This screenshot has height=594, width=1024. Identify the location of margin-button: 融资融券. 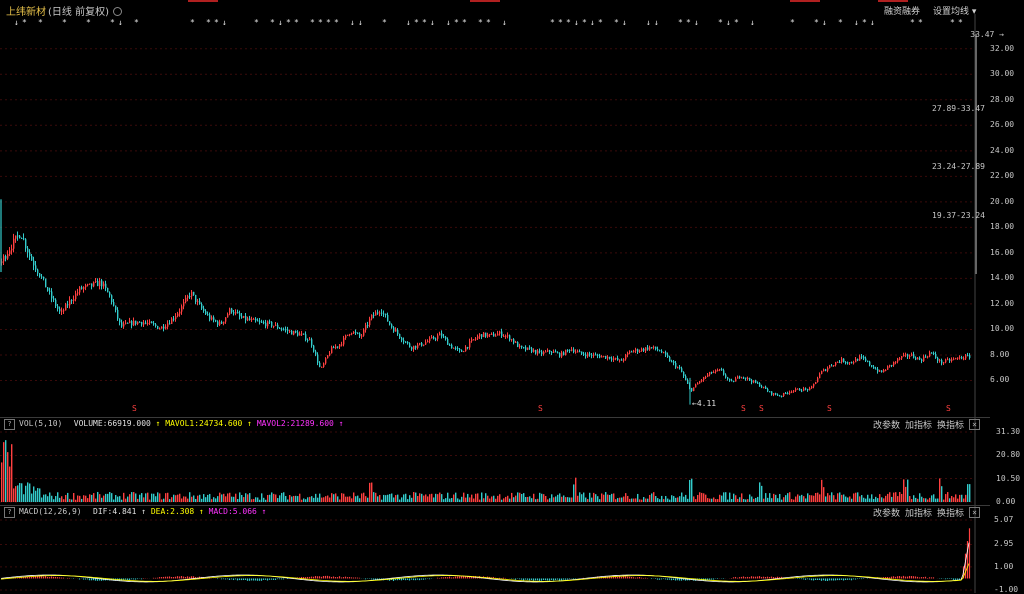
(902, 12).